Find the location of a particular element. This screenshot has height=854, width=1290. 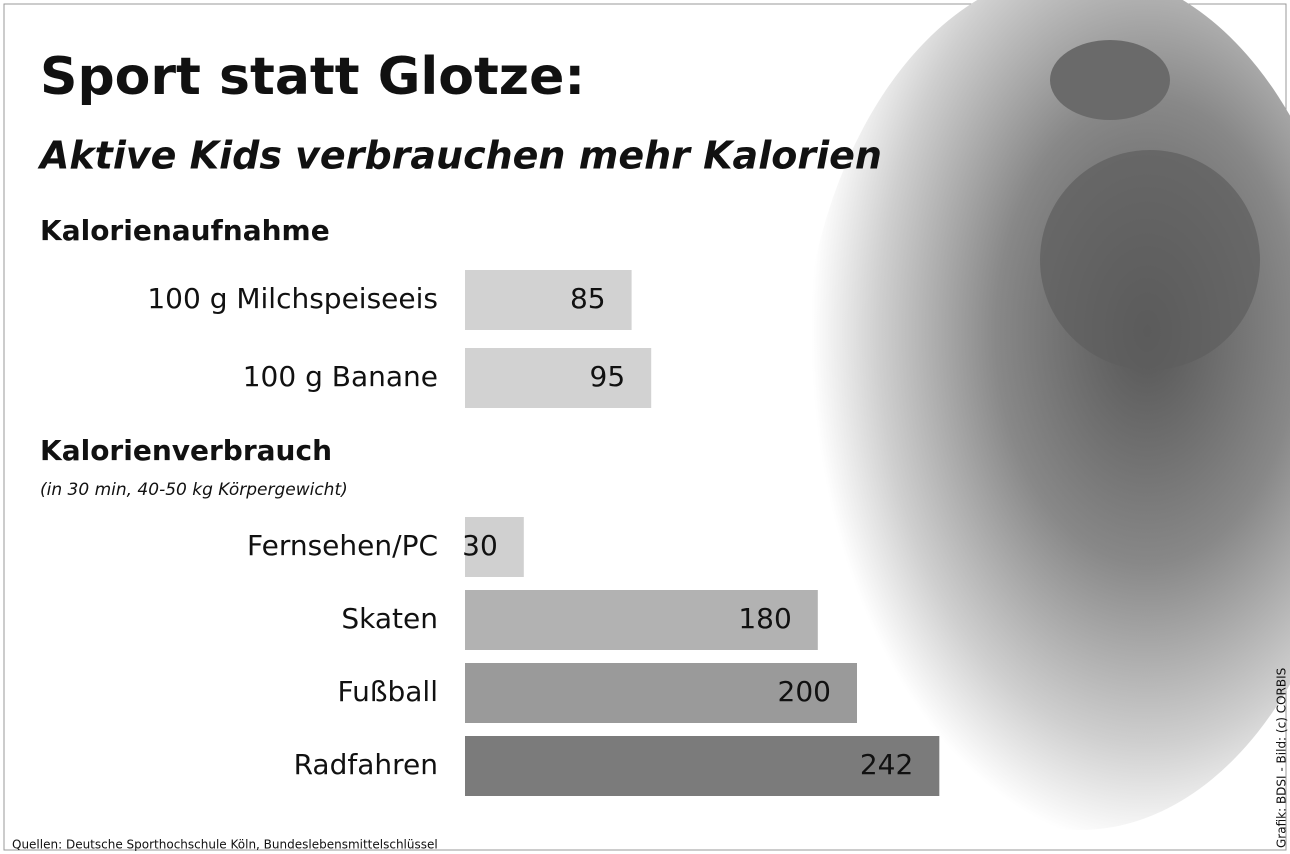

category-label: Skaten is located at coordinates (389, 618).